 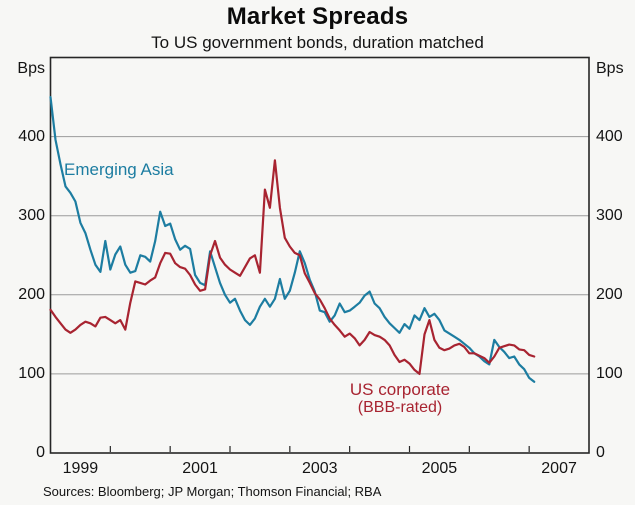 What do you see at coordinates (80, 468) in the screenshot?
I see `x-tick-label: 1999` at bounding box center [80, 468].